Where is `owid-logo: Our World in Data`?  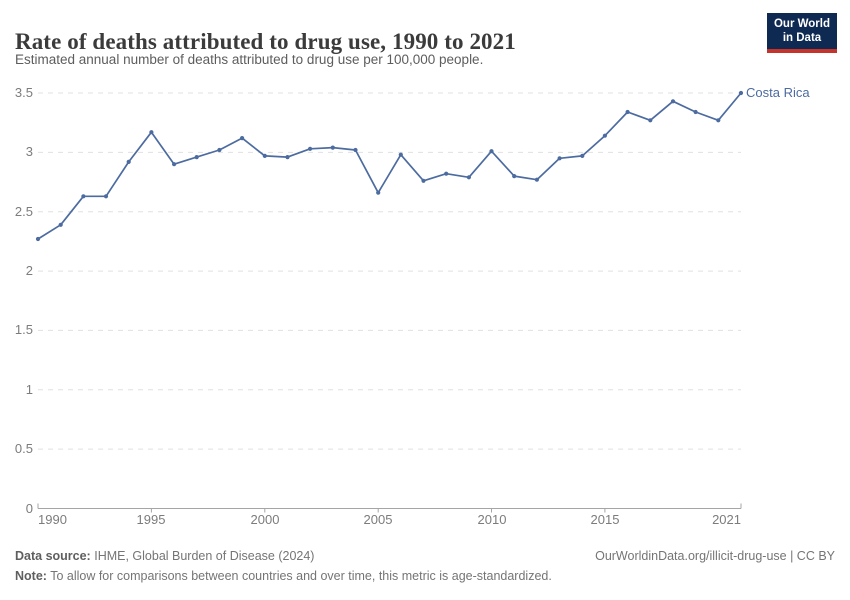
owid-logo: Our World in Data is located at coordinates (802, 33).